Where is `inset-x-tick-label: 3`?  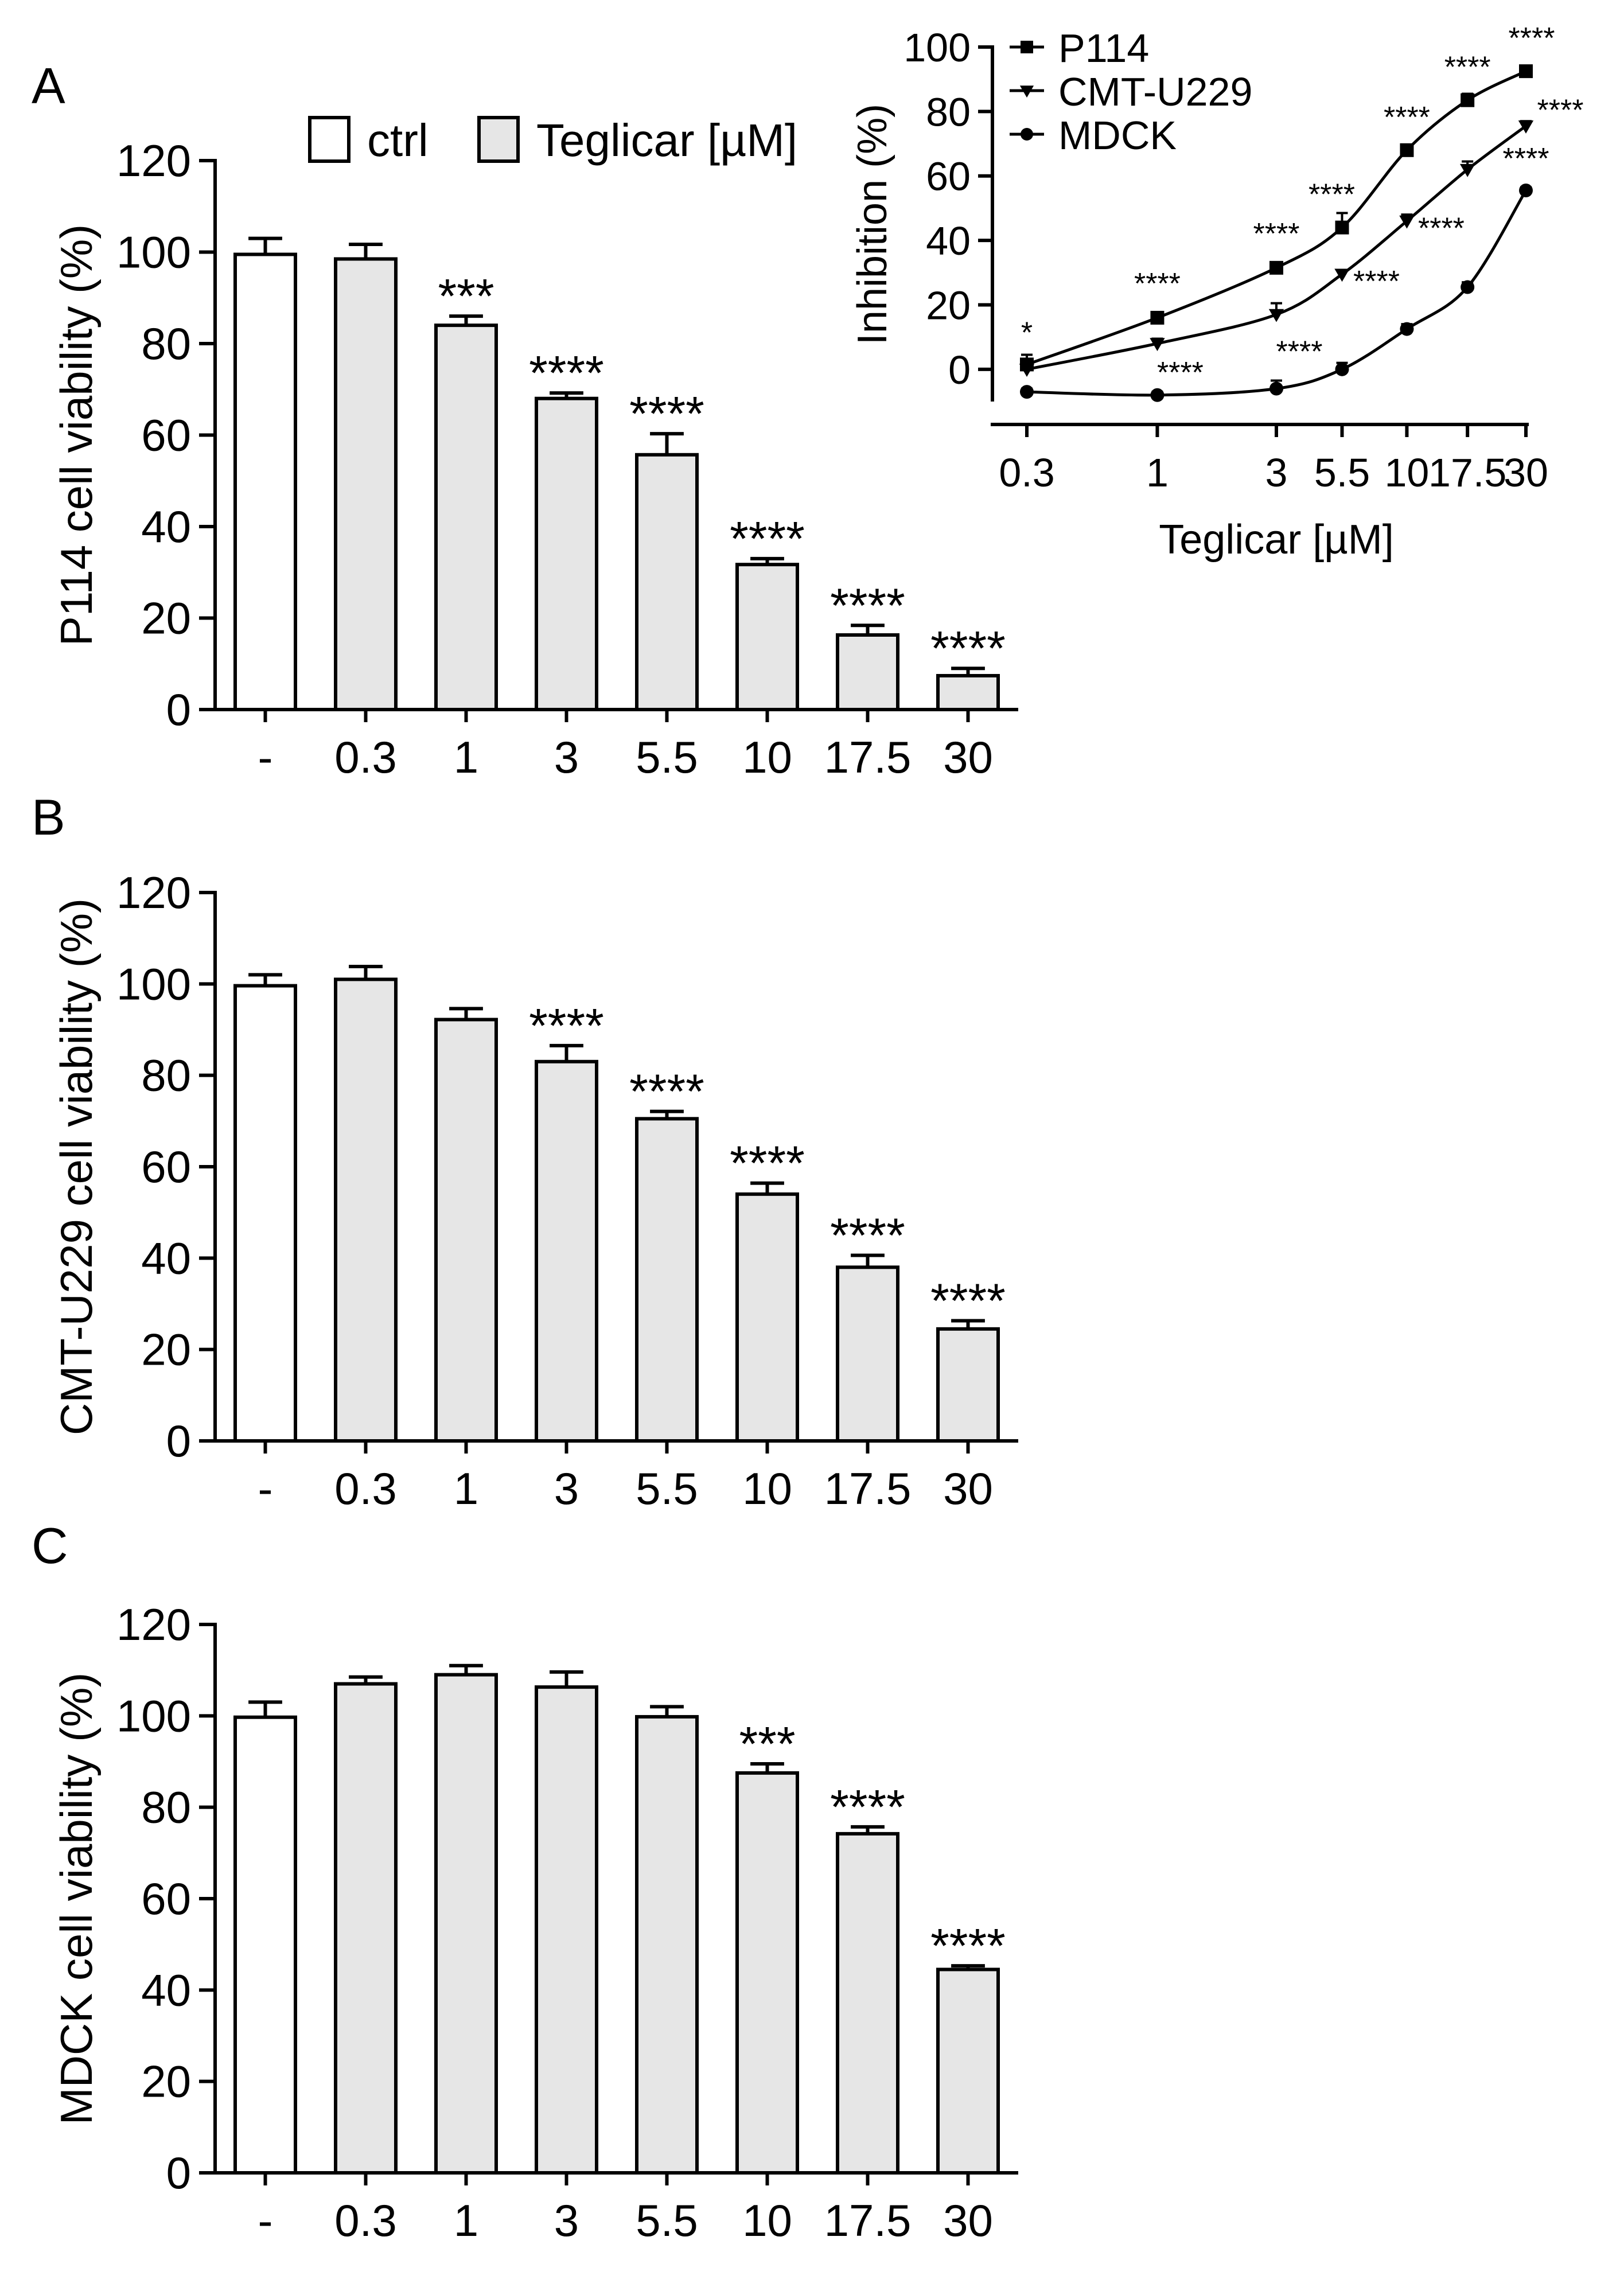
inset-x-tick-label: 3 is located at coordinates (1276, 472).